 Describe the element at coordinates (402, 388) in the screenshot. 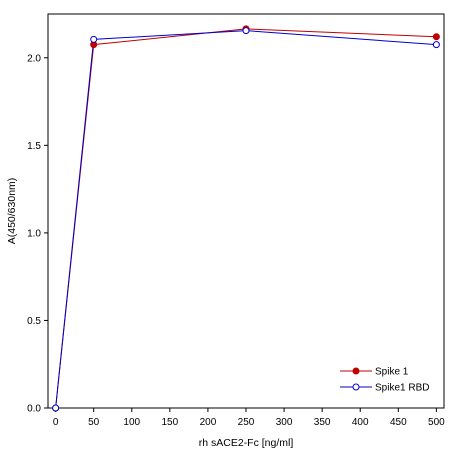

I see `legend-label-2: Spike1 RBD` at that location.